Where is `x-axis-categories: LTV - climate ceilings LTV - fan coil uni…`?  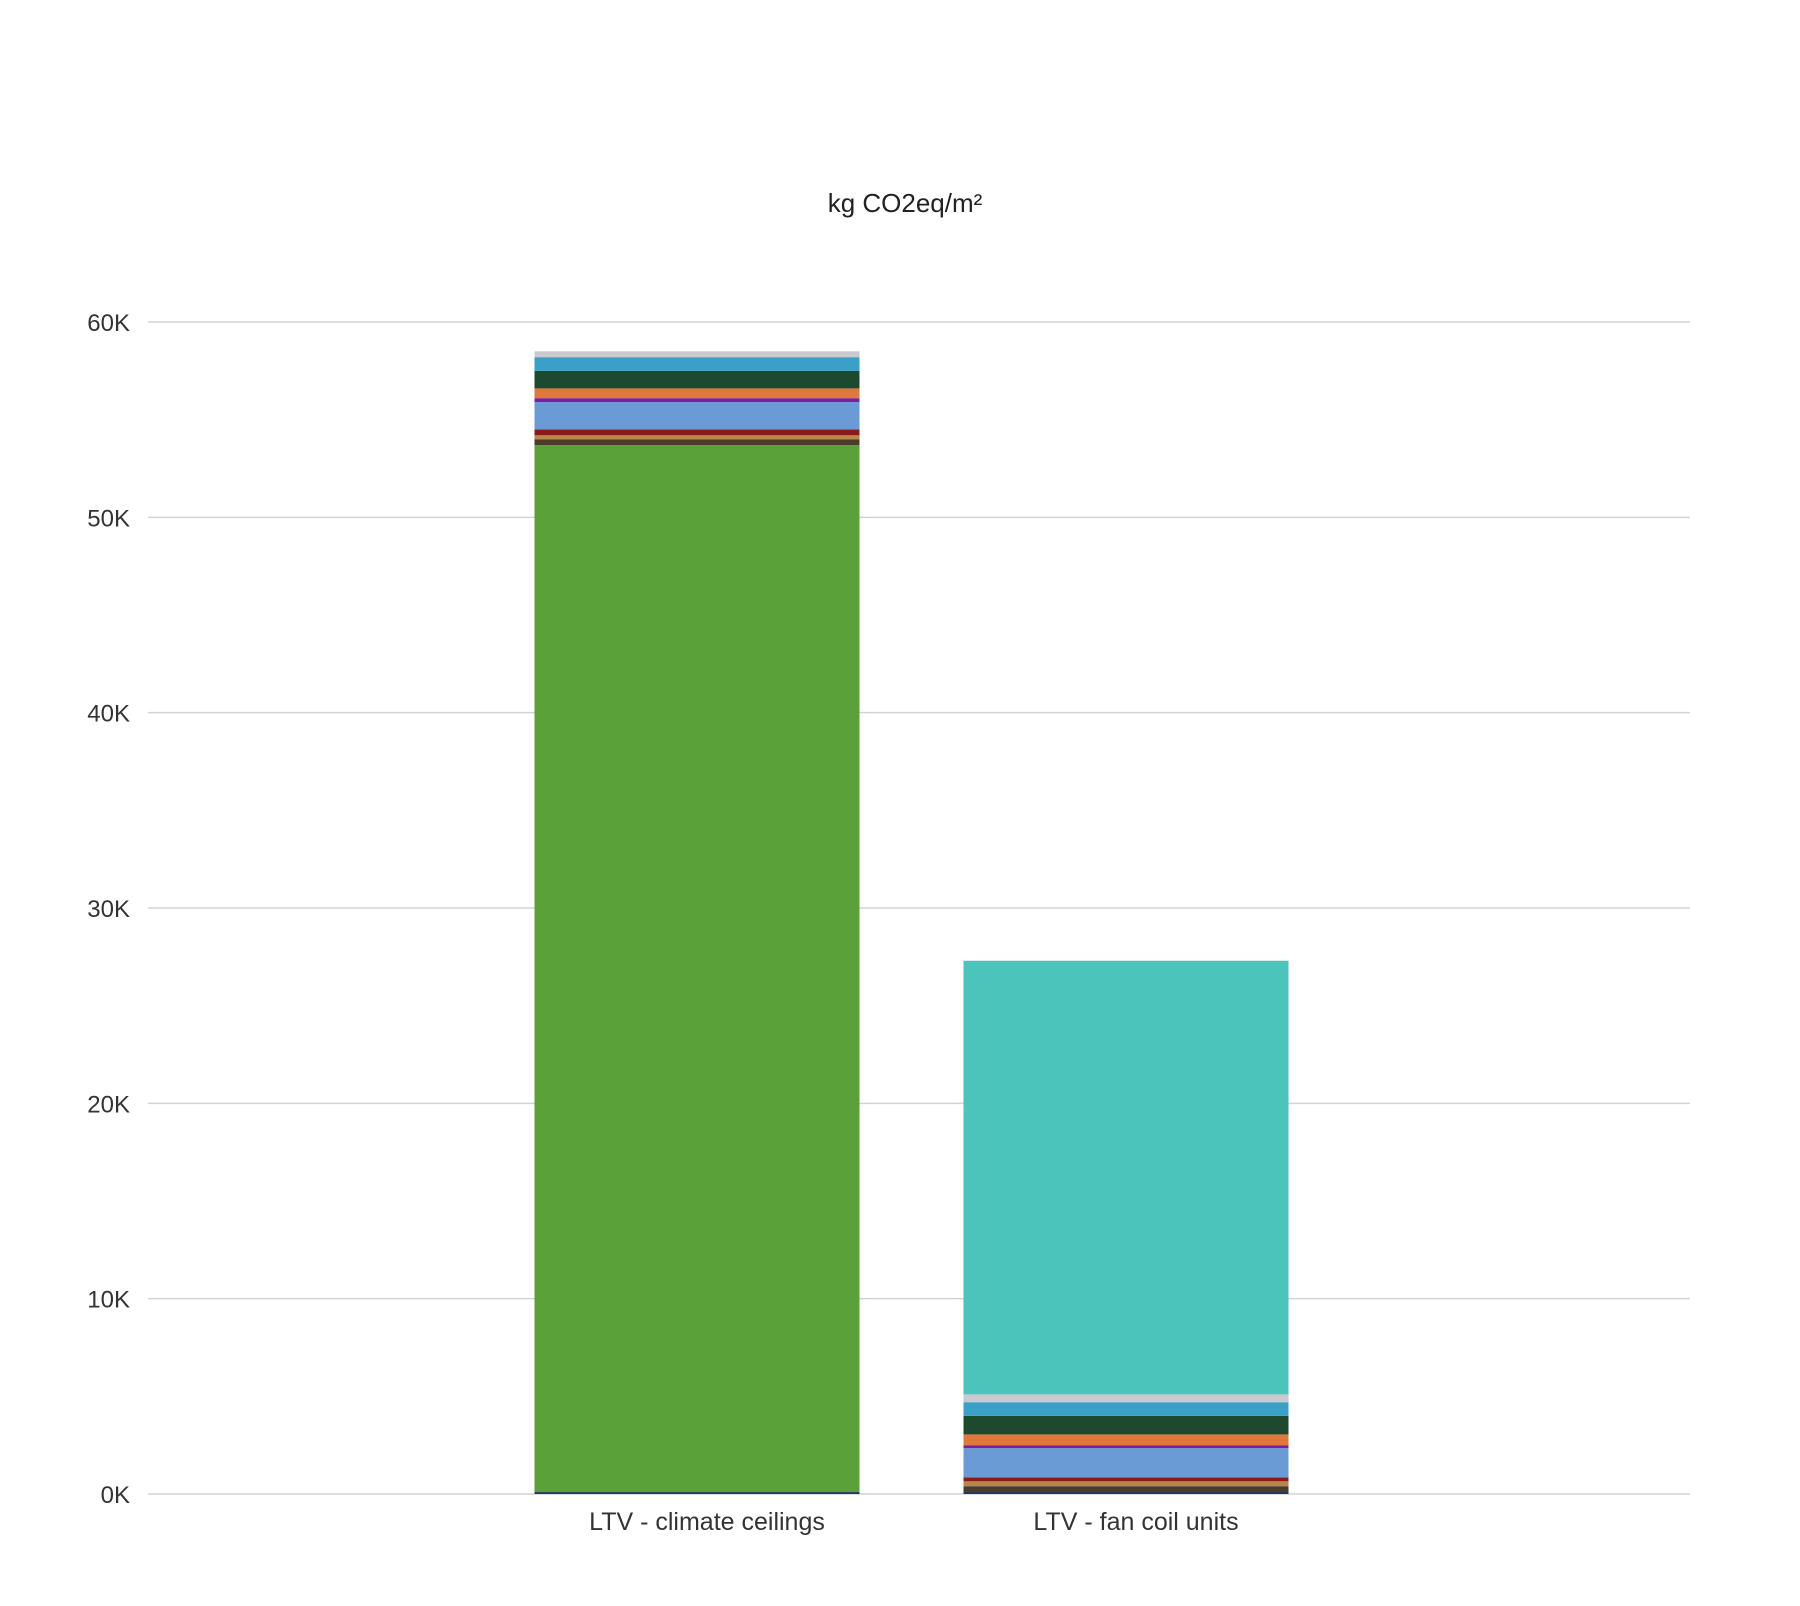 x-axis-categories: LTV - climate ceilings LTV - fan coil uni… is located at coordinates (913, 1522).